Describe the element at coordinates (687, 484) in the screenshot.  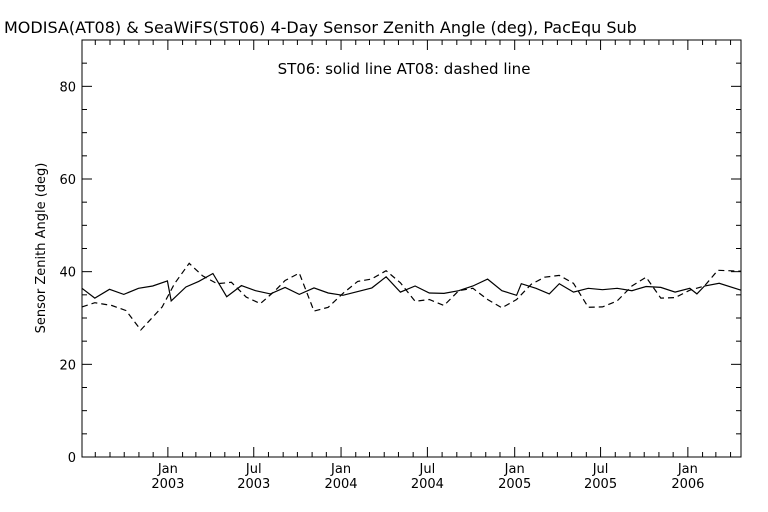
I see `x-tick-label-year: 2006` at that location.